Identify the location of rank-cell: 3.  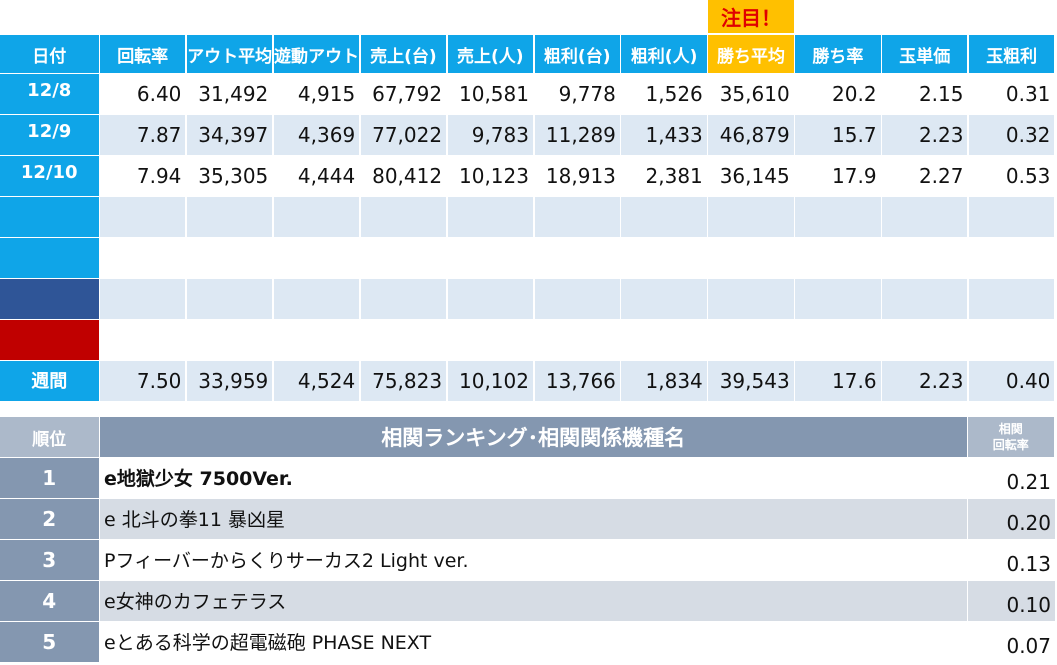
(49, 560).